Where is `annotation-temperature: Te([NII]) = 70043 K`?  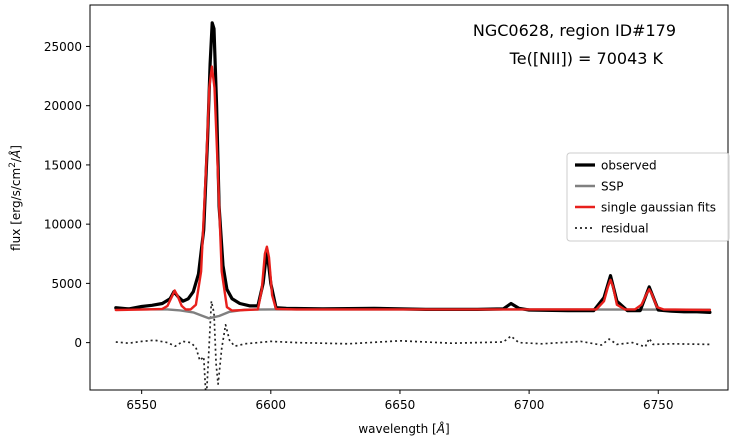 annotation-temperature: Te([NII]) = 70043 K is located at coordinates (586, 58).